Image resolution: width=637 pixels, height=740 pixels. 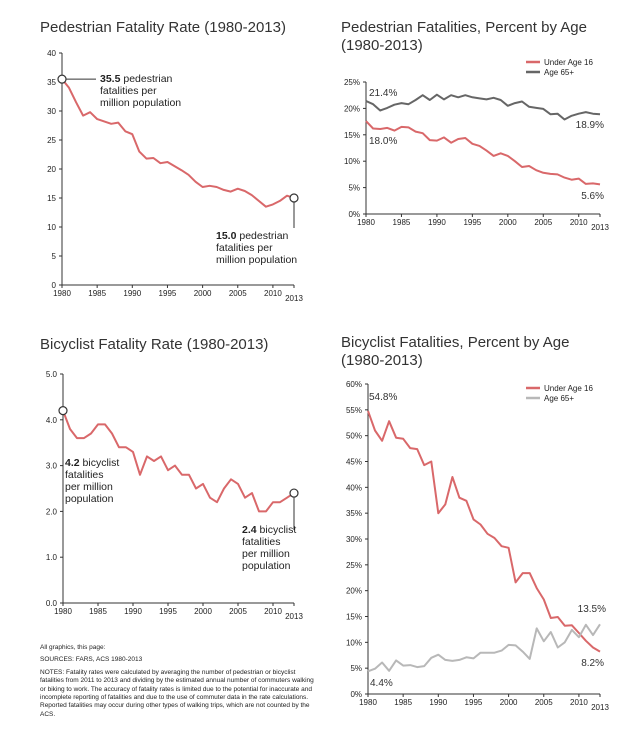 I want to click on label-65-start: 4.4%, so click(x=381, y=683).